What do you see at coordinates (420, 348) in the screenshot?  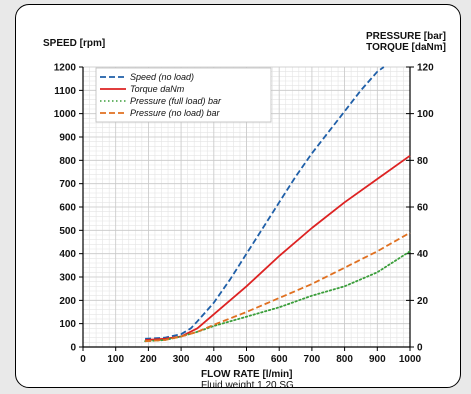 I see `right-tick-label: 0` at bounding box center [420, 348].